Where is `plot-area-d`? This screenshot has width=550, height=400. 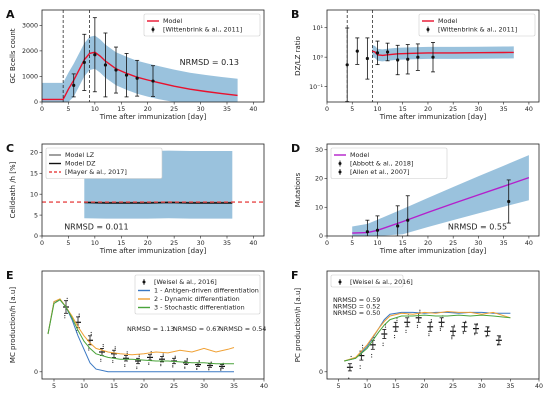
plot-area-d is located at coordinates (441, 195).